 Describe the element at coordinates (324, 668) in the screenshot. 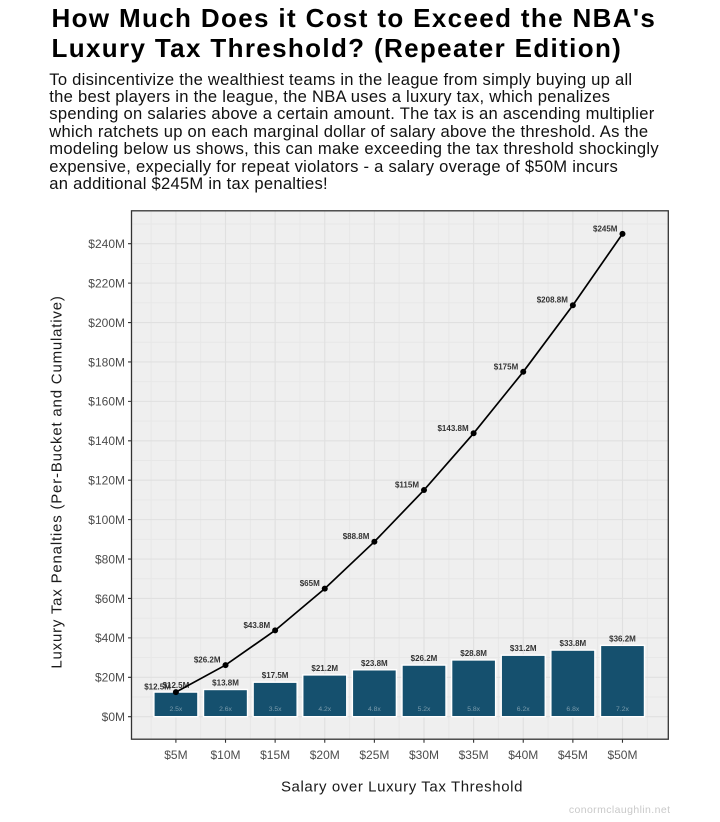

I see `svg-text: $21.2M` at that location.